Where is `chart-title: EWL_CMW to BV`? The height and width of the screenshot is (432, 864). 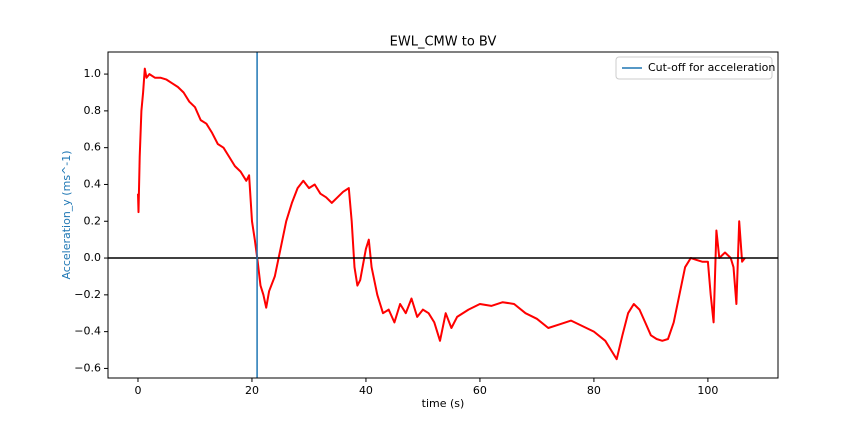
chart-title: EWL_CMW to BV is located at coordinates (443, 42).